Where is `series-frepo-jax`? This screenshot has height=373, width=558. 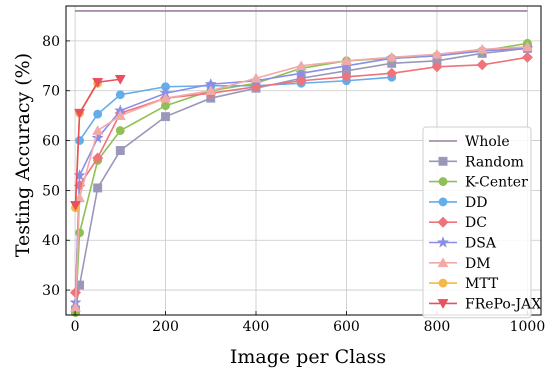 series-frepo-jax is located at coordinates (98, 142).